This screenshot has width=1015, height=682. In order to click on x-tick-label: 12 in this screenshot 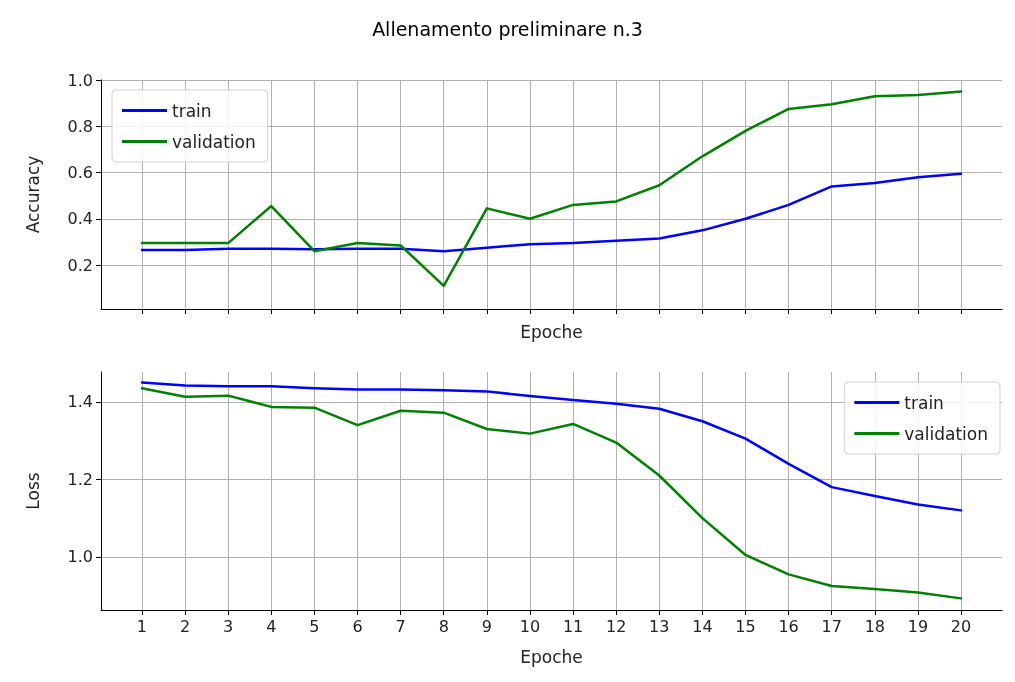, I will do `click(616, 626)`.